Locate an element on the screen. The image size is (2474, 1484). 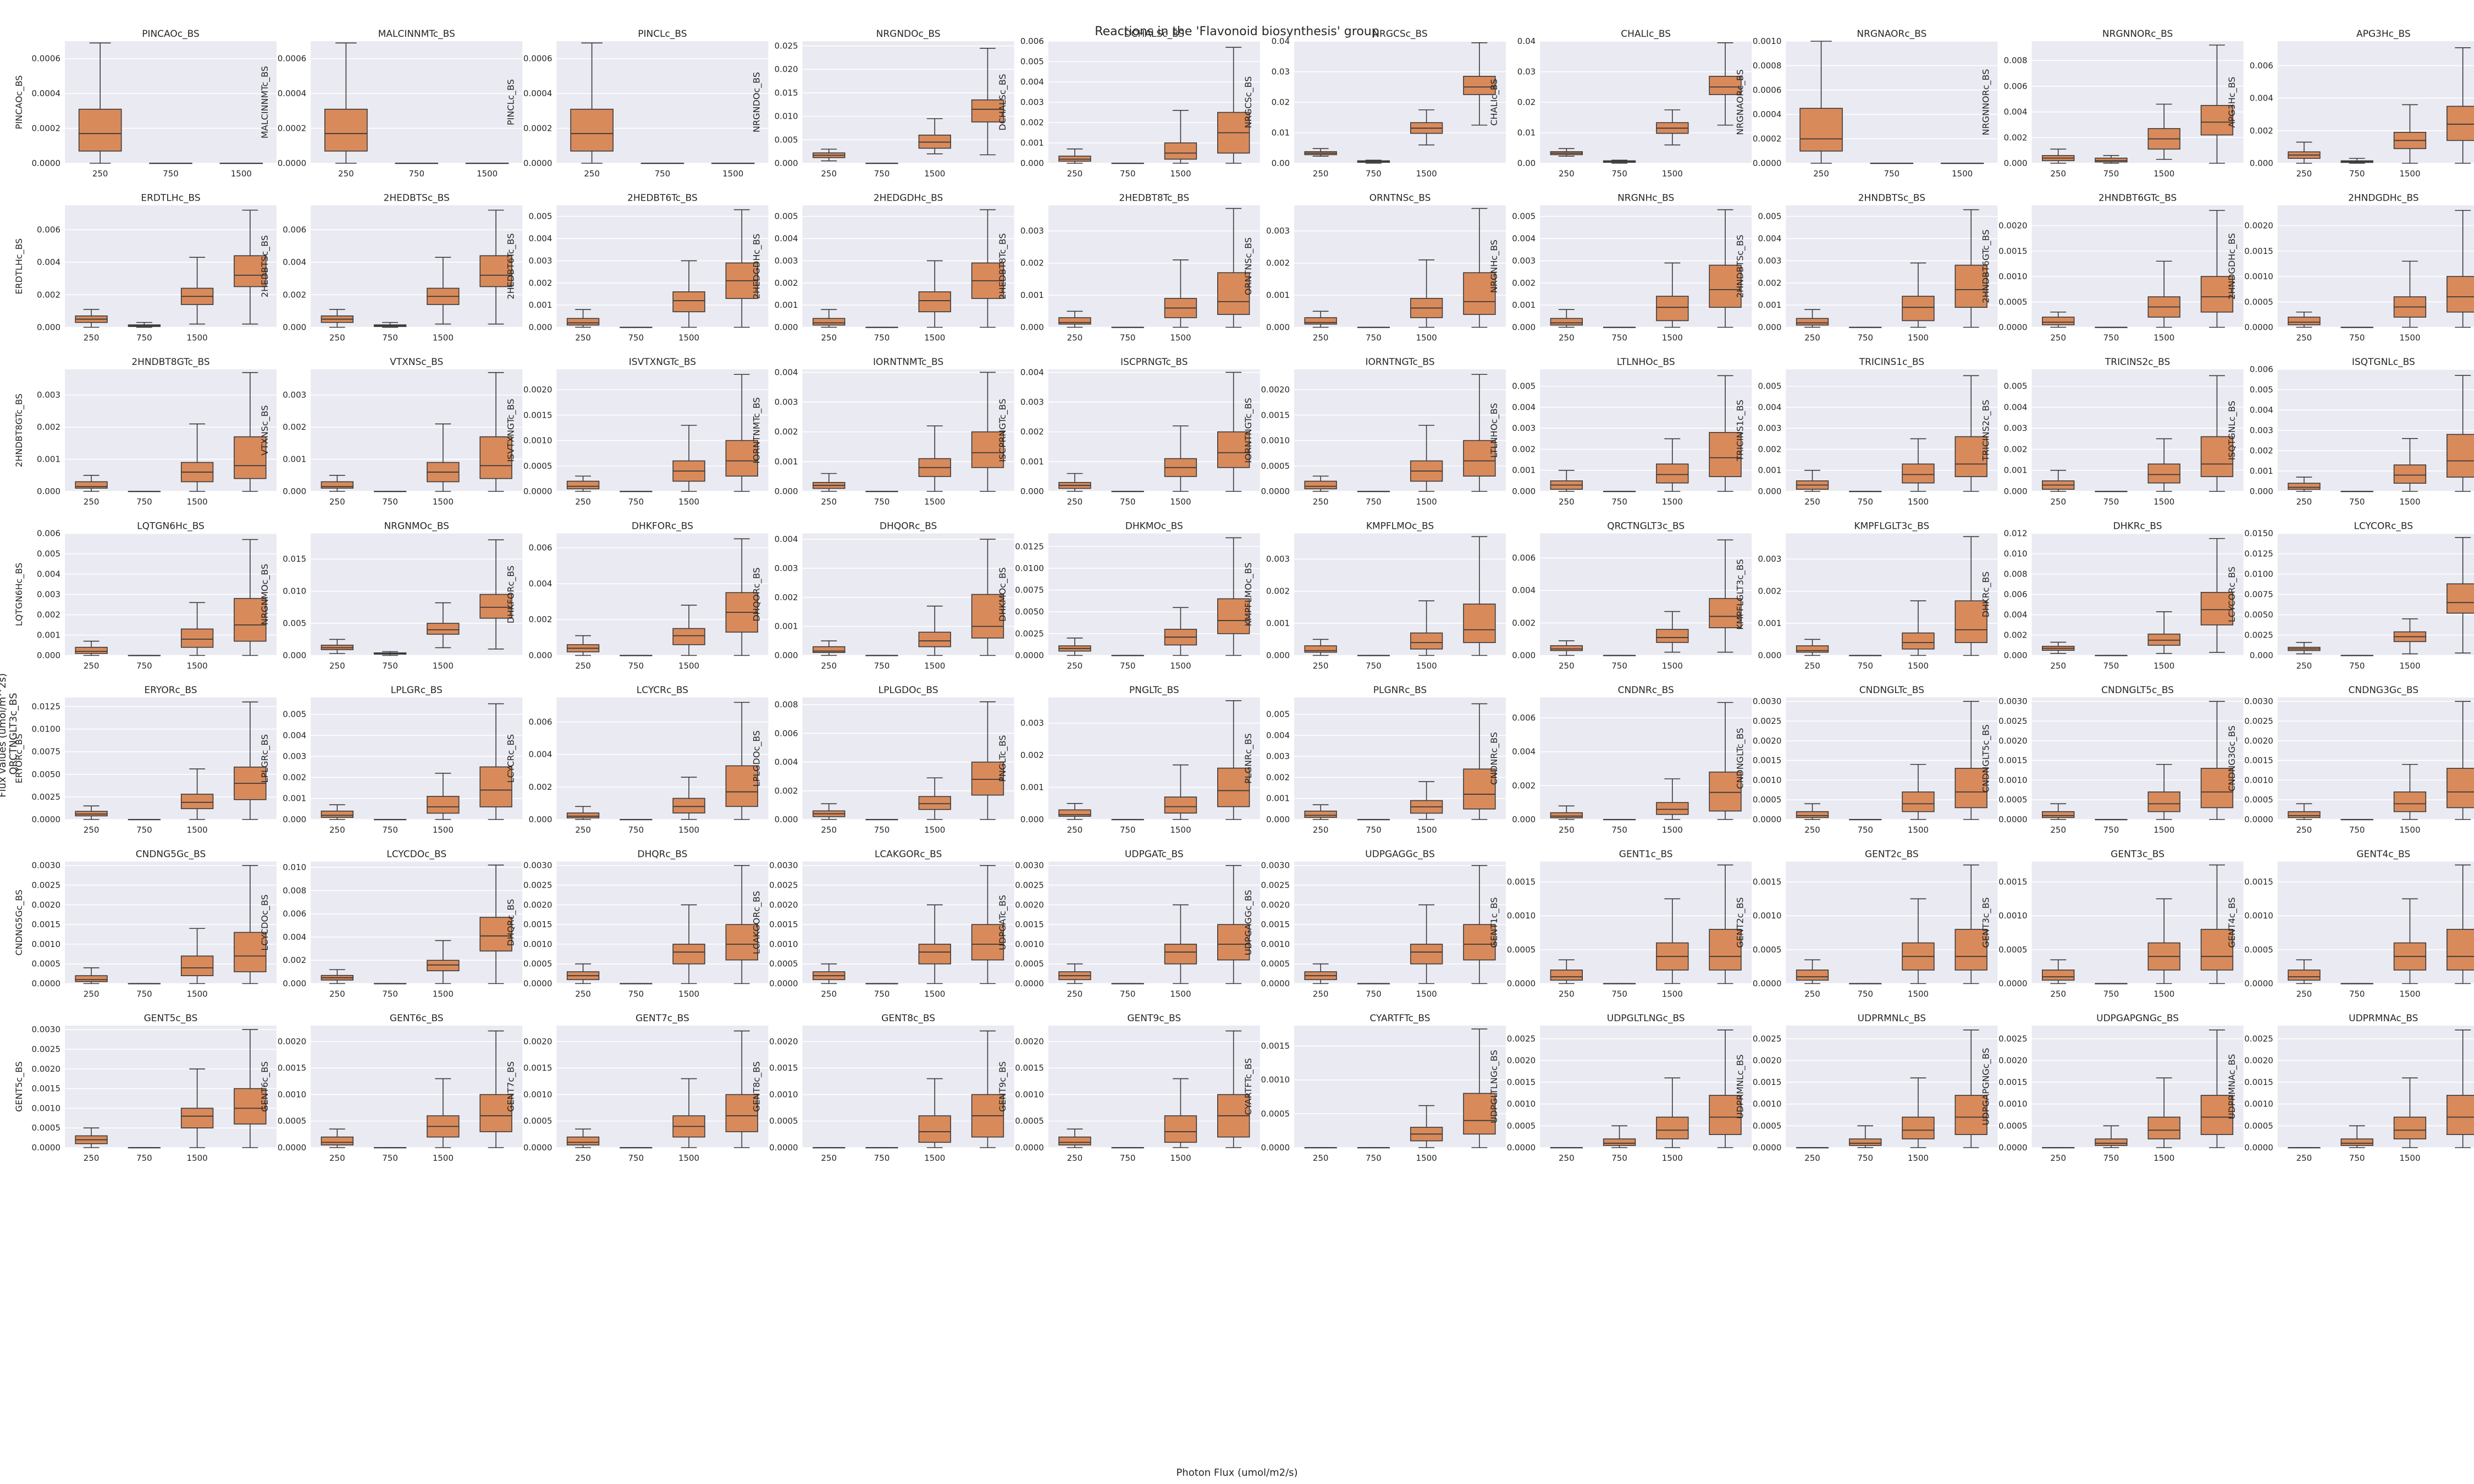
subplot-title: GENT4c_BS is located at coordinates (2383, 854).